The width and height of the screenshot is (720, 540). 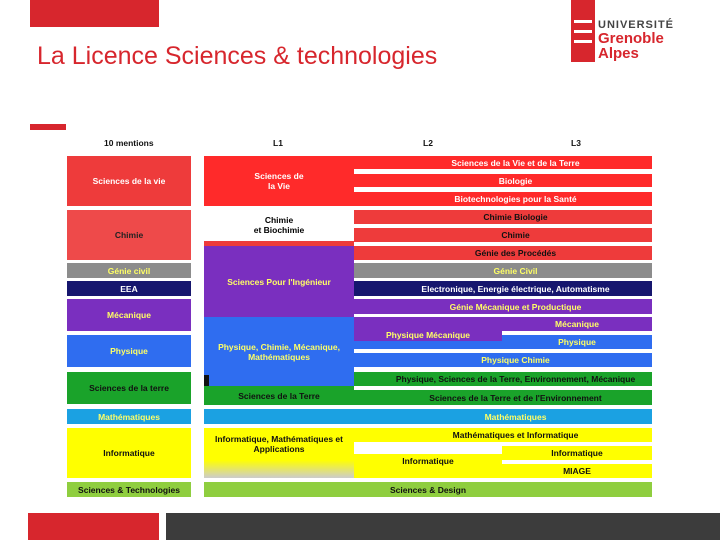 What do you see at coordinates (503, 306) in the screenshot?
I see `l23-genie-mecanique-productique: Génie Mécanique et Productique` at bounding box center [503, 306].